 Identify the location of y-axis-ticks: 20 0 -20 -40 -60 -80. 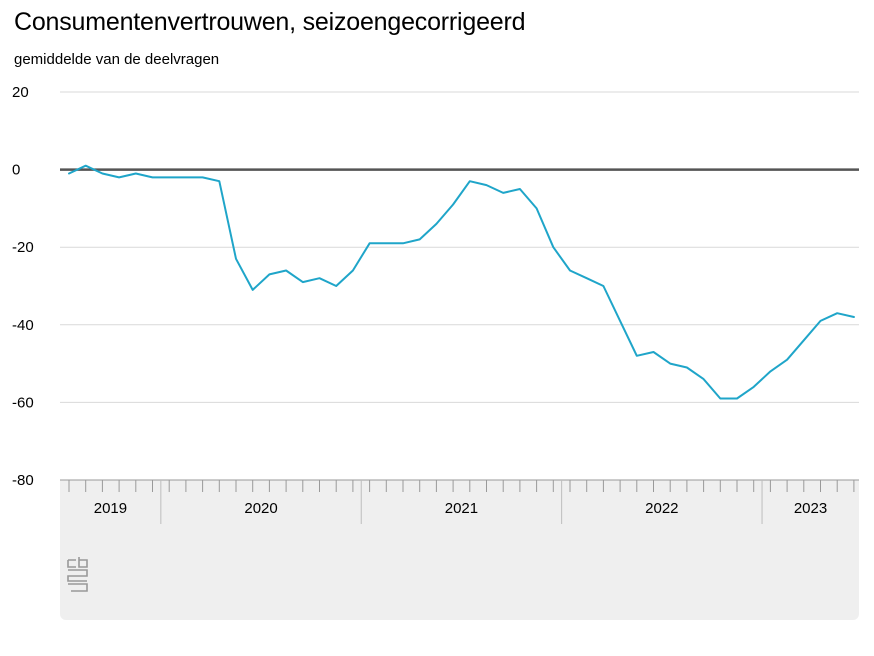
(23, 286).